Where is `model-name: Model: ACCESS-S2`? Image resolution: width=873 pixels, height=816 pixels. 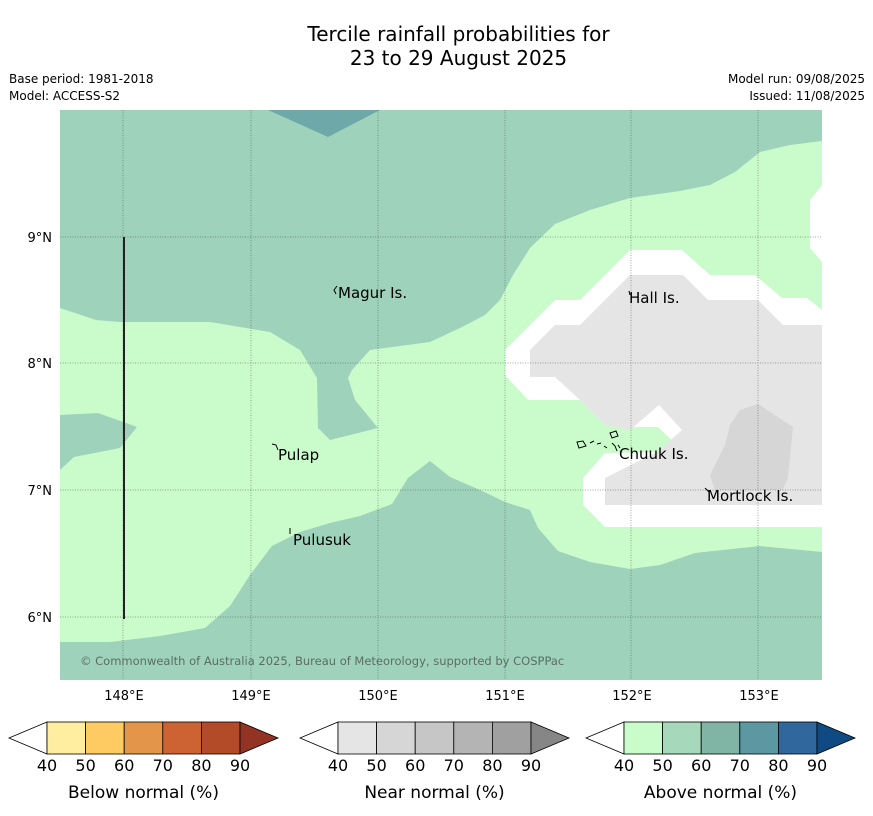
model-name: Model: ACCESS-S2 is located at coordinates (65, 96).